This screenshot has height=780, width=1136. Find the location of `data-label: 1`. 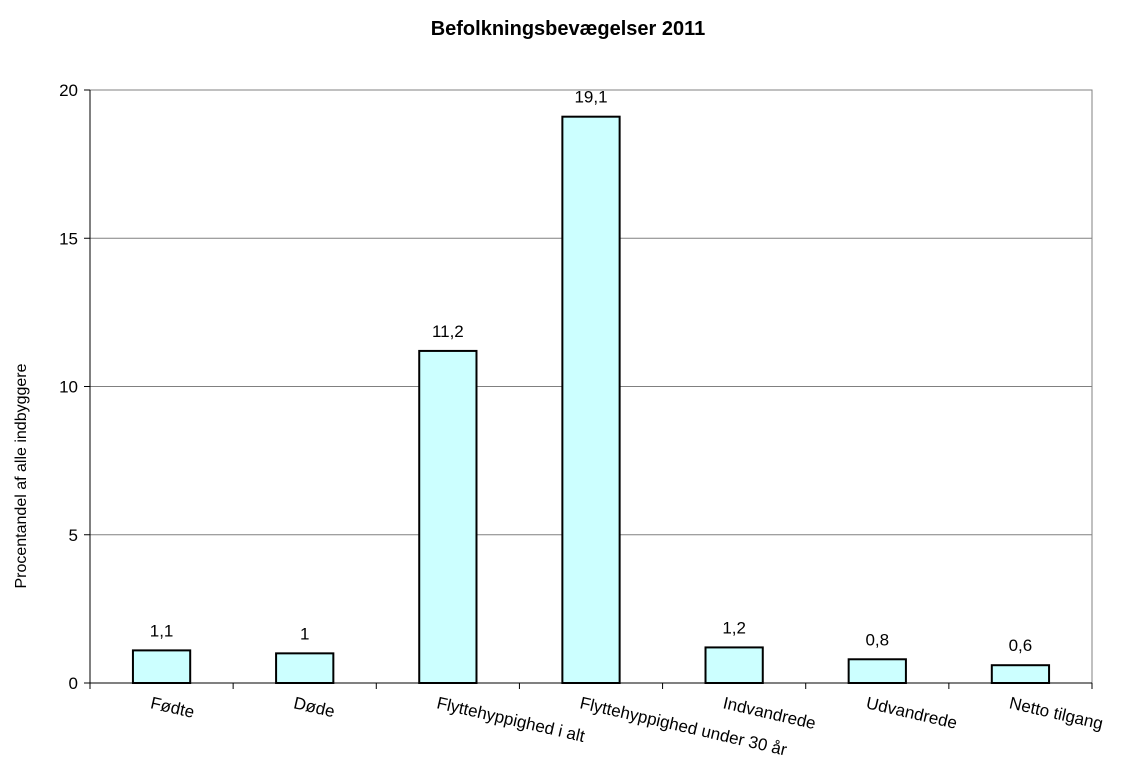

data-label: 1 is located at coordinates (304, 633).